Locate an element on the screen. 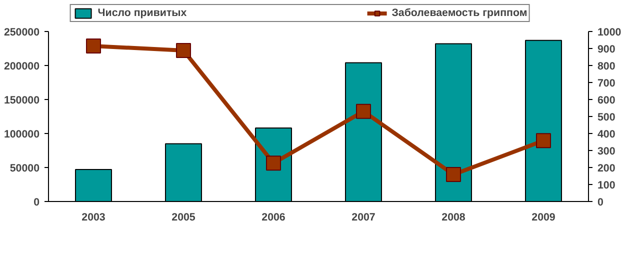  x-tick-label: 2009 is located at coordinates (544, 218).